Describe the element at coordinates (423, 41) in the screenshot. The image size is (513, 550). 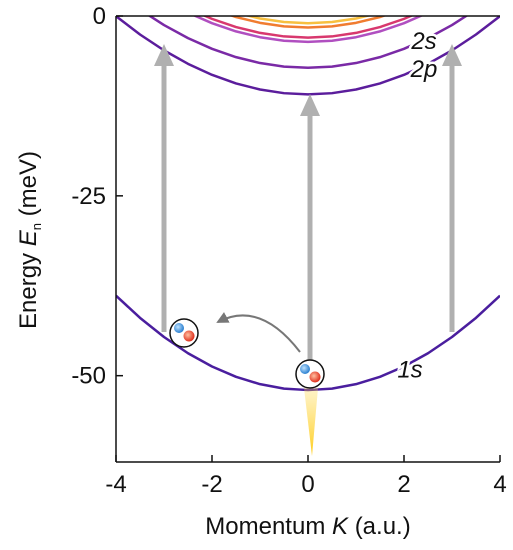
I see `series-label: 2s` at that location.